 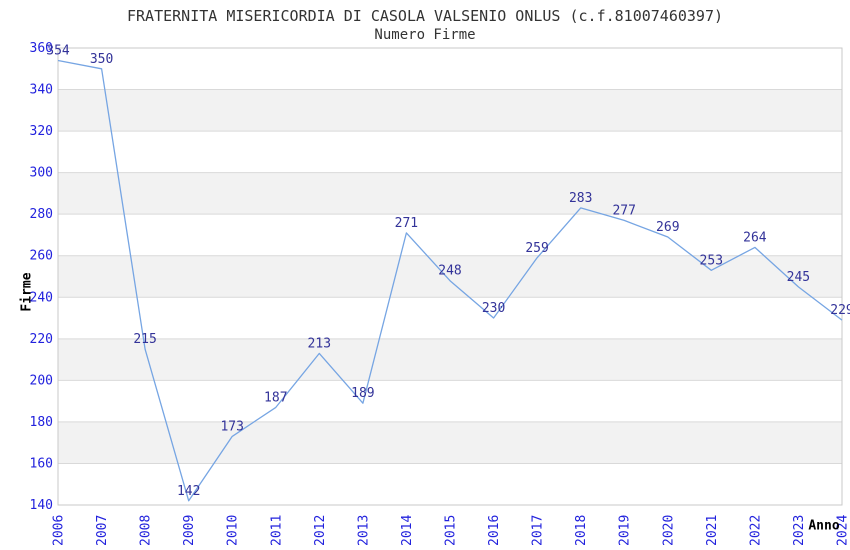 What do you see at coordinates (41, 131) in the screenshot?
I see `y-tick-label: 320` at bounding box center [41, 131].